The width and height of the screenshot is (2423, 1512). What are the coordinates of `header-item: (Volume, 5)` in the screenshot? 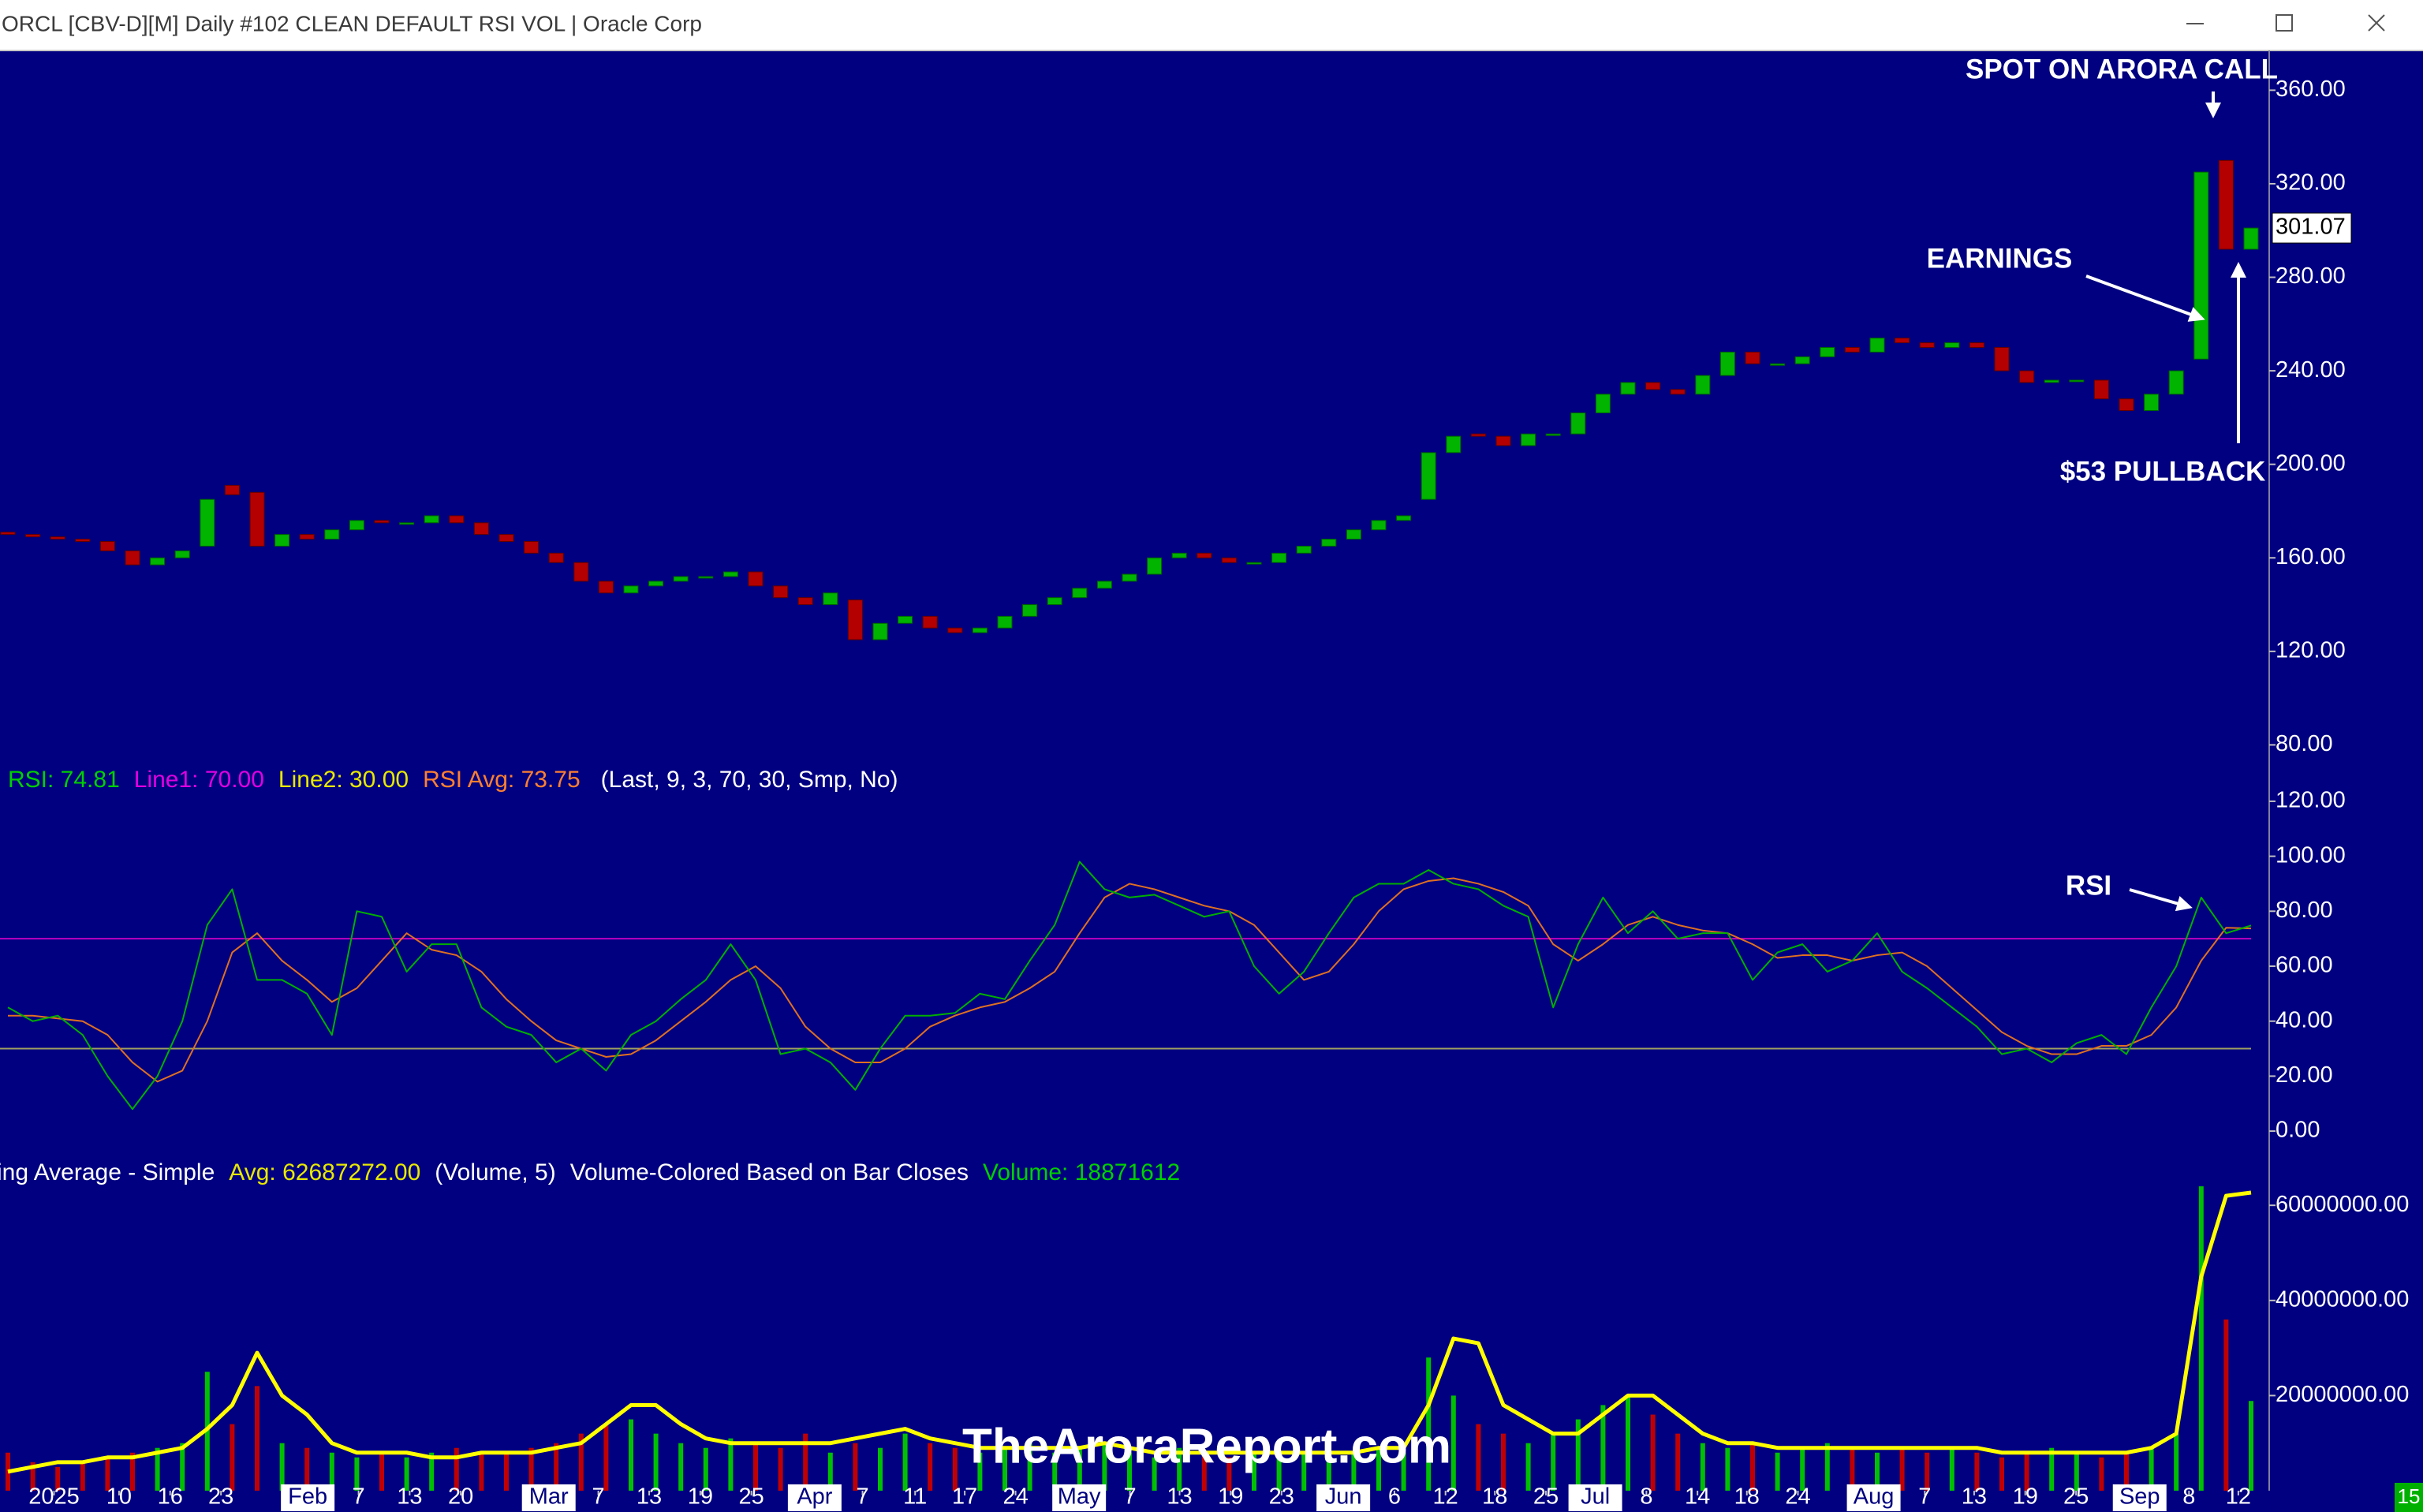 It's located at (495, 1172).